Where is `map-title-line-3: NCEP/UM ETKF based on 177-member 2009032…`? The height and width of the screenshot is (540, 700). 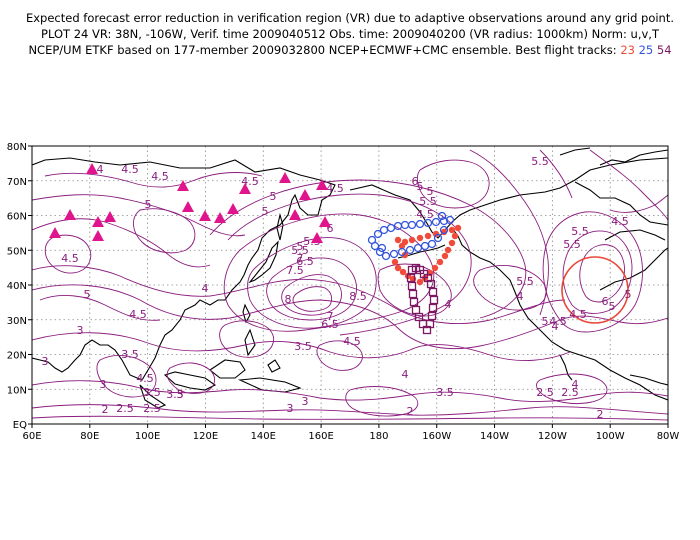
map-title-line-3: NCEP/UM ETKF based on 177-member 2009032… is located at coordinates (350, 50).